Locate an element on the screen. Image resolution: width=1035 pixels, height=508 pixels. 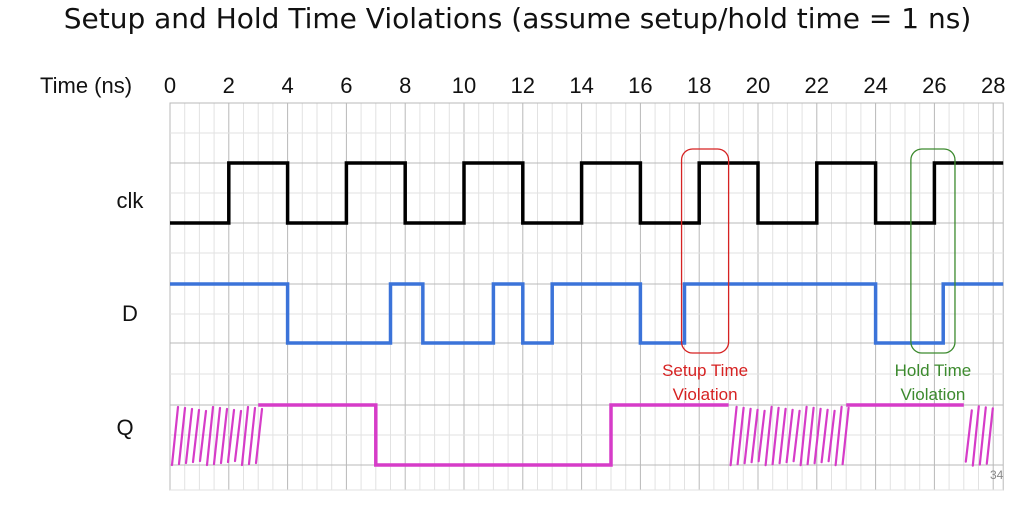
time-tick-label: 26 is located at coordinates (934, 85).